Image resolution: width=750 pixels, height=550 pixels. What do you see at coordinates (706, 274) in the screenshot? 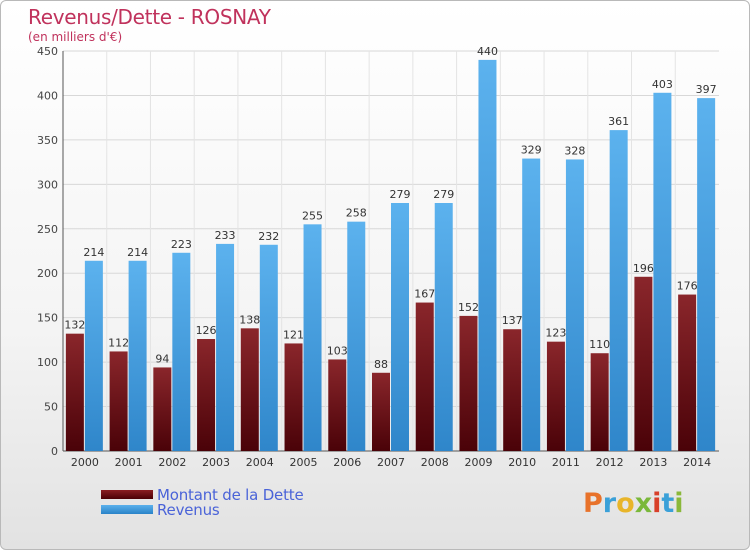
I see `bar-revenus-2014` at bounding box center [706, 274].